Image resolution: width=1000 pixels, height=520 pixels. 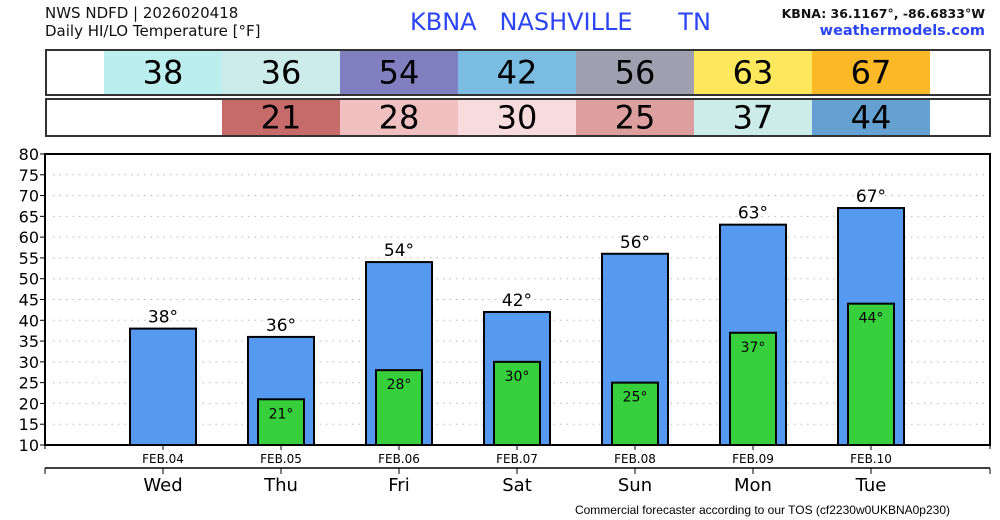 I want to click on day-label: Wed, so click(x=162, y=485).